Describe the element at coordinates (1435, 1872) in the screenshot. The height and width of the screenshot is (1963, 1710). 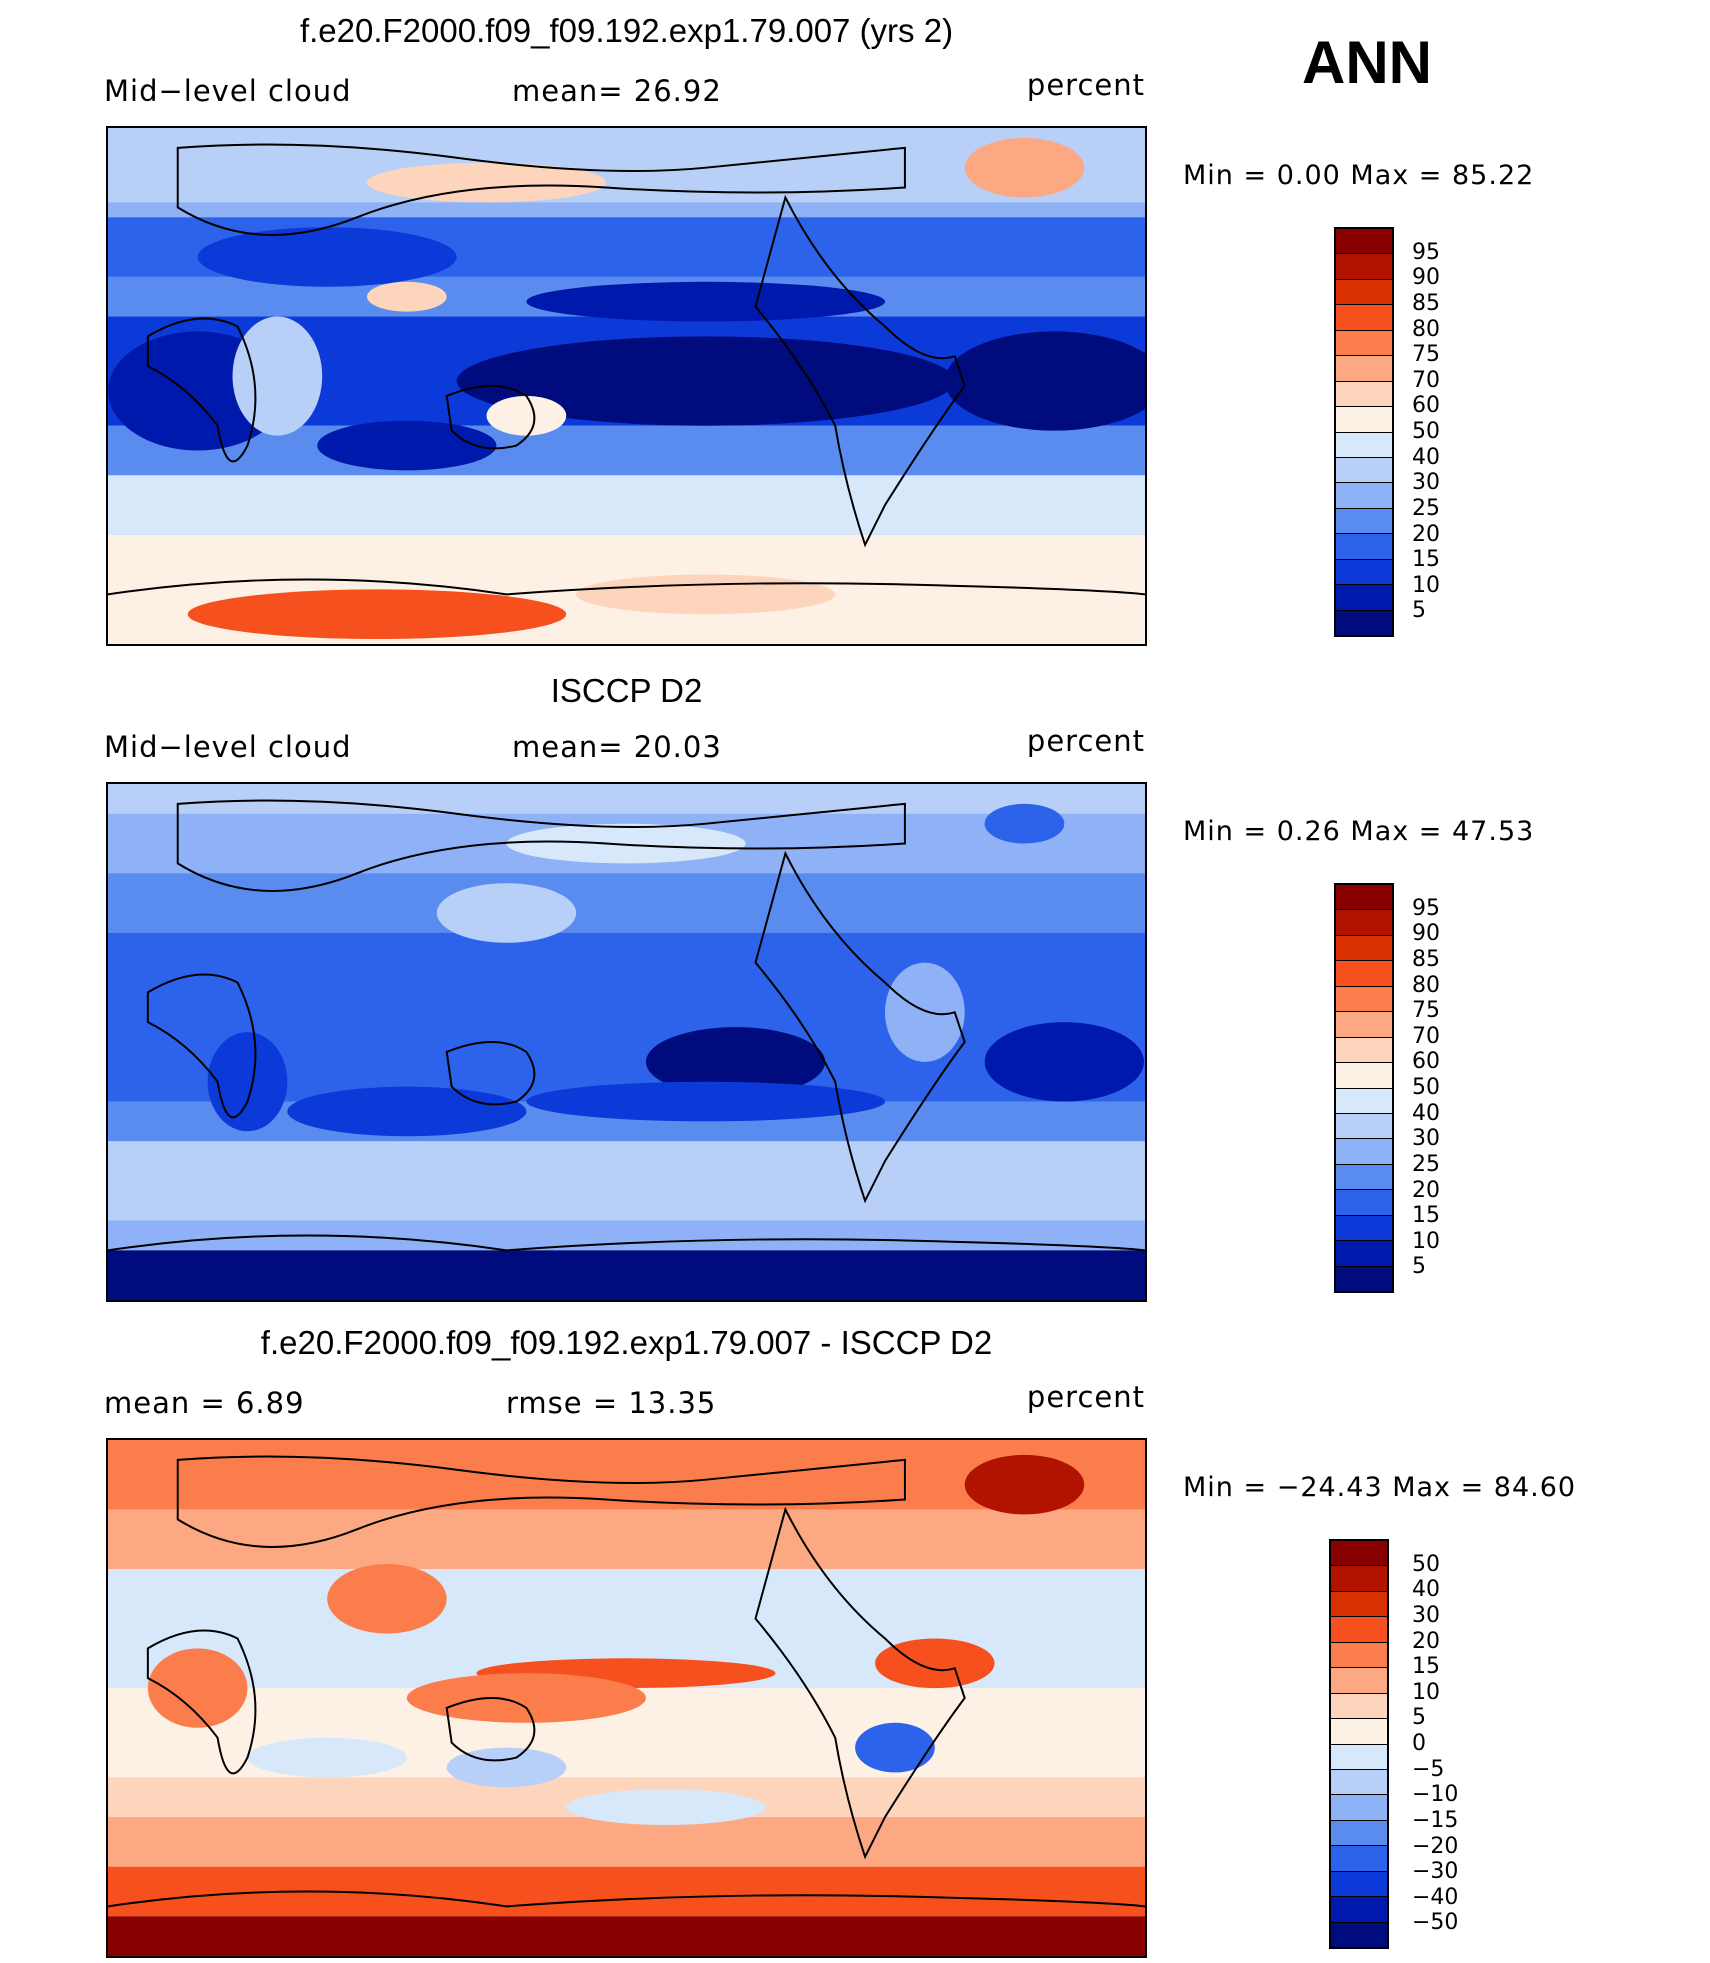
I see `colorbar-tick-label: −30` at that location.